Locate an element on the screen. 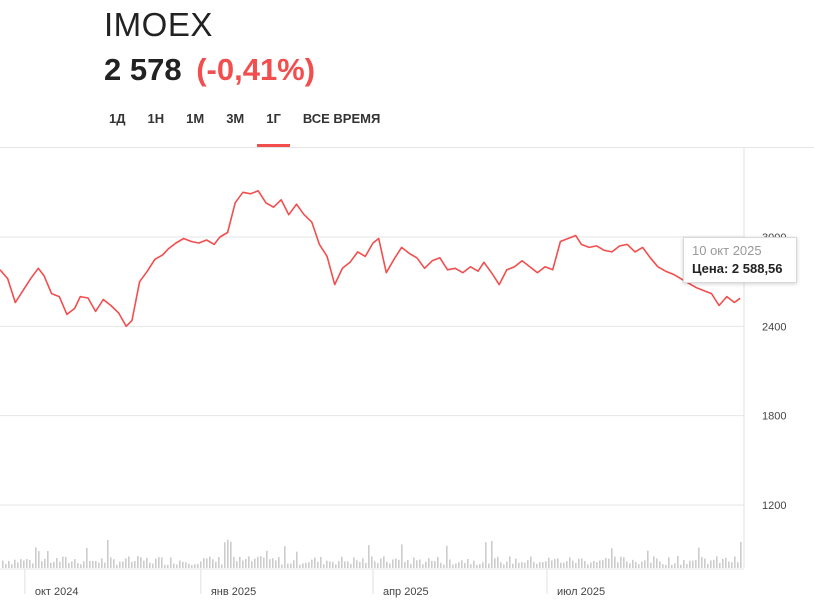 The height and width of the screenshot is (613, 814). tab-1d: 1Д is located at coordinates (117, 118).